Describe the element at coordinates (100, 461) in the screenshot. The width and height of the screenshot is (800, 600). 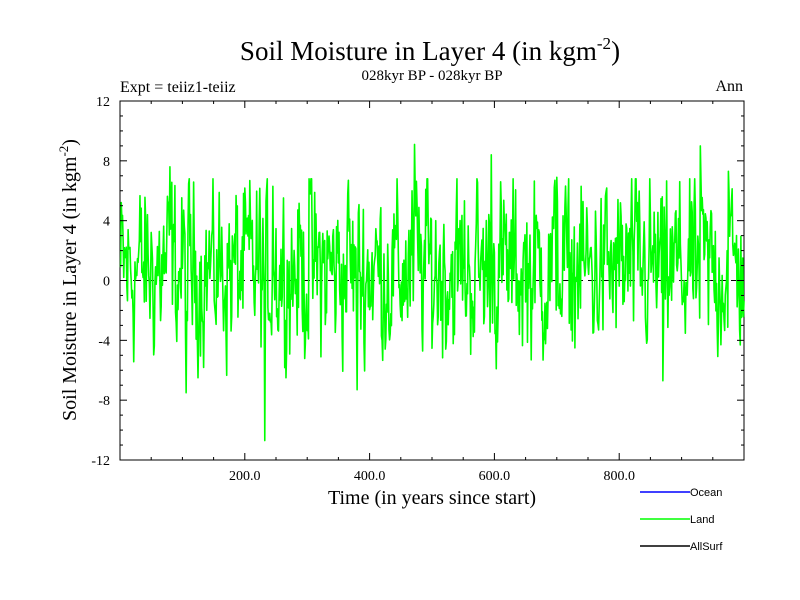
I see `y-tick-label: -12` at that location.